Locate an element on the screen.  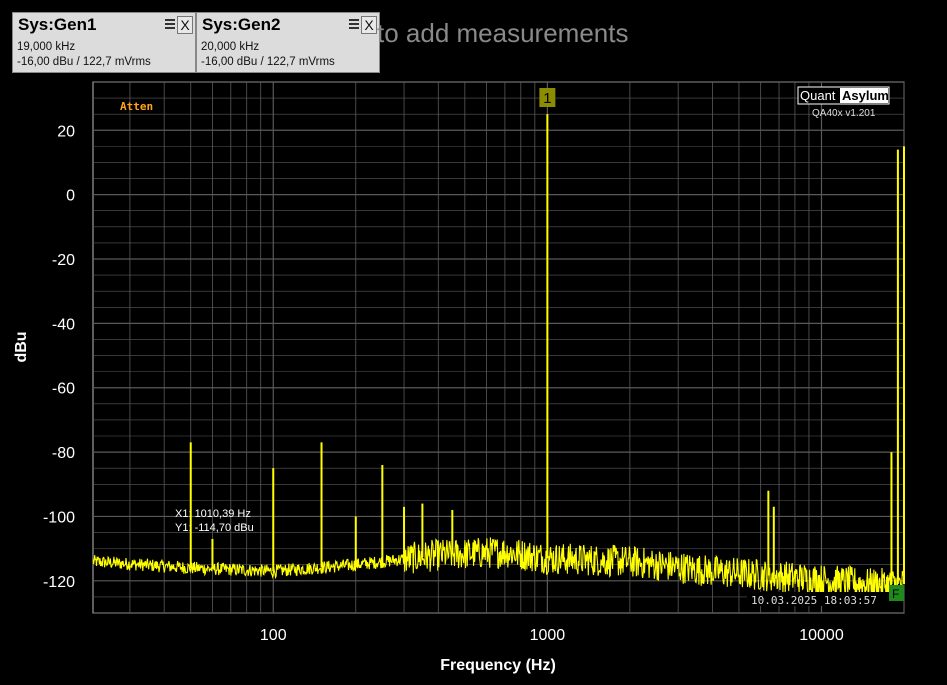
y-tick-label: -120 is located at coordinates (59, 582).